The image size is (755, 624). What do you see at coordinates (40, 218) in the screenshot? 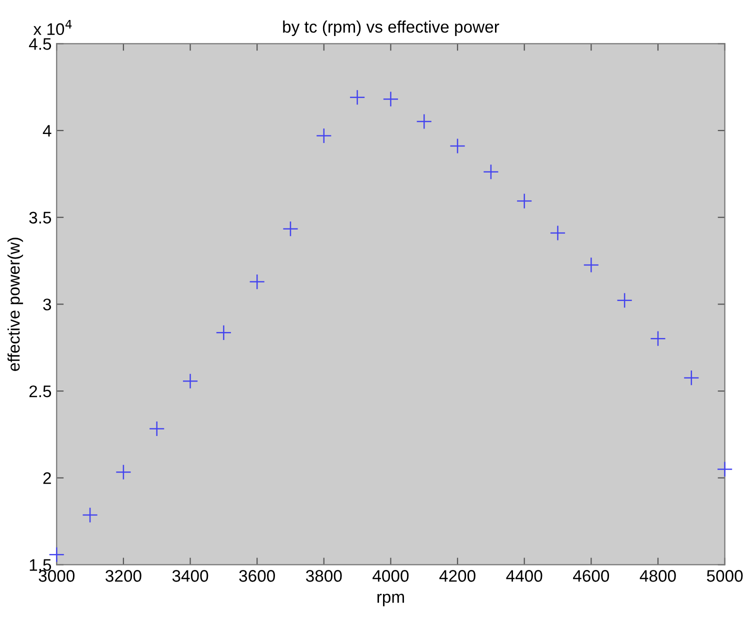
I see `y-tick-label: 3.5` at bounding box center [40, 218].